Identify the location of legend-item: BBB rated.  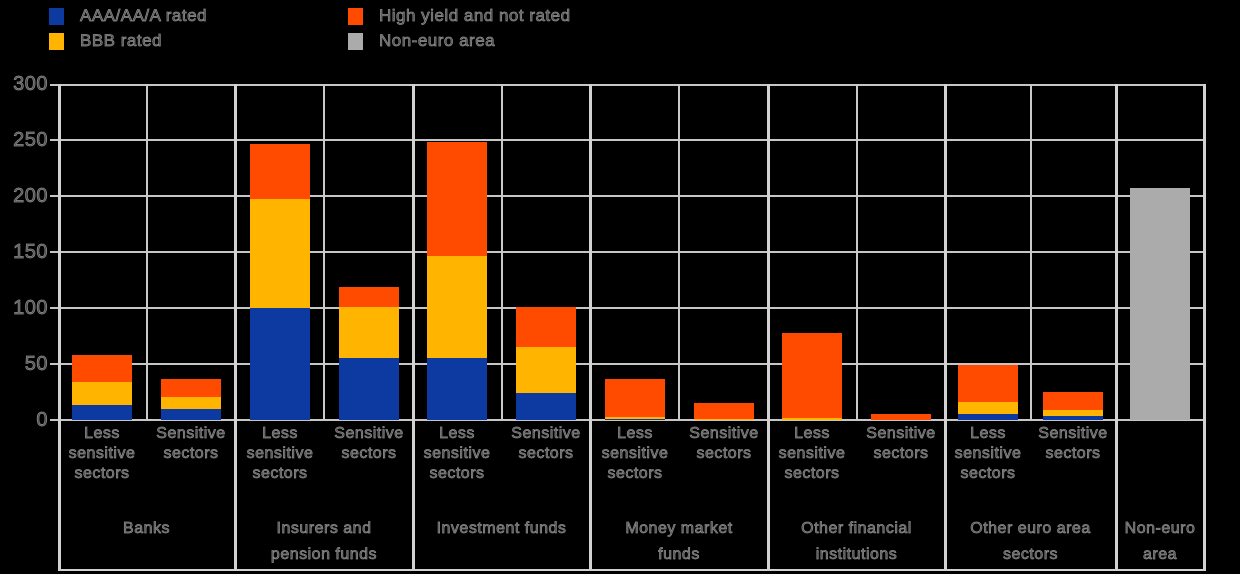
(105, 41).